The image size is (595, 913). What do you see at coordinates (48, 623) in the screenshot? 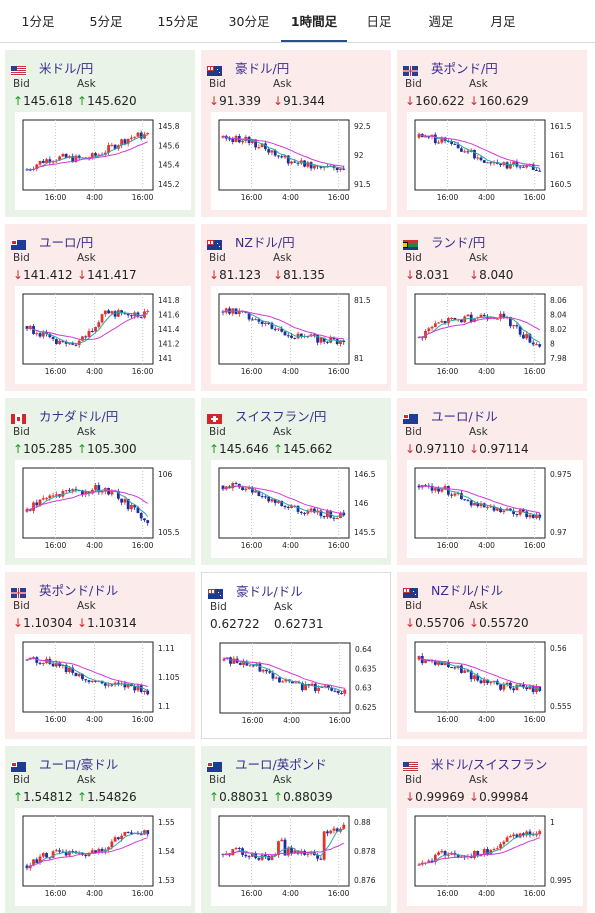
I see `bid-price-value: 1.10304` at bounding box center [48, 623].